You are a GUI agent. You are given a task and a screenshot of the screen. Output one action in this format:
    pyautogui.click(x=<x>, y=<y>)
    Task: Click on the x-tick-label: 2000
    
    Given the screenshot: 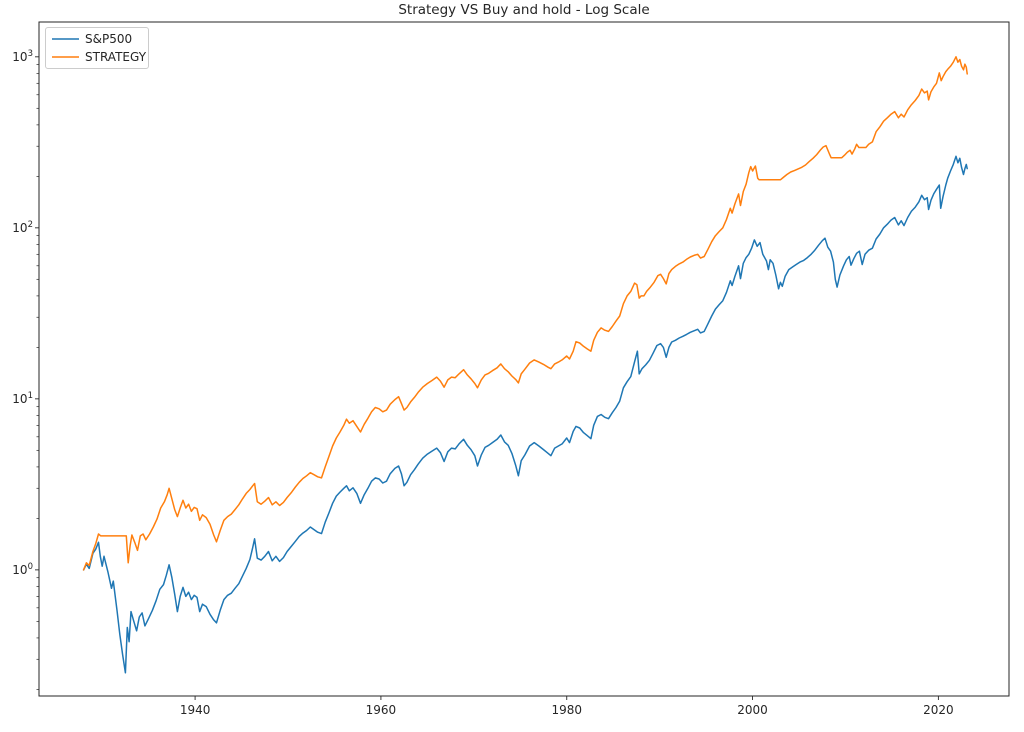 What is the action you would take?
    pyautogui.click(x=752, y=710)
    